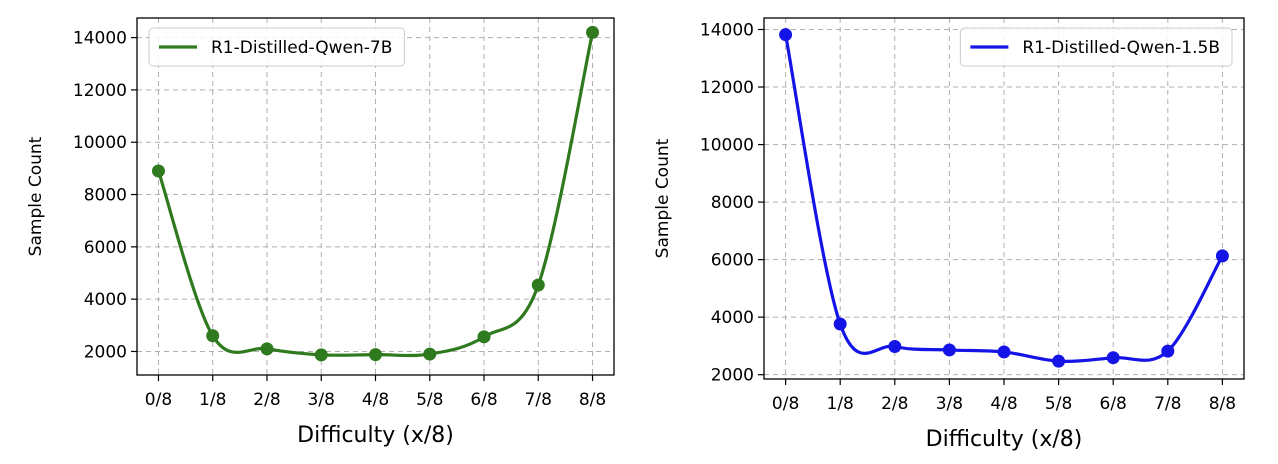 This screenshot has width=1278, height=464. What do you see at coordinates (1121, 48) in the screenshot?
I see `legend-label: R1-Distilled-Qwen-1.5B` at bounding box center [1121, 48].